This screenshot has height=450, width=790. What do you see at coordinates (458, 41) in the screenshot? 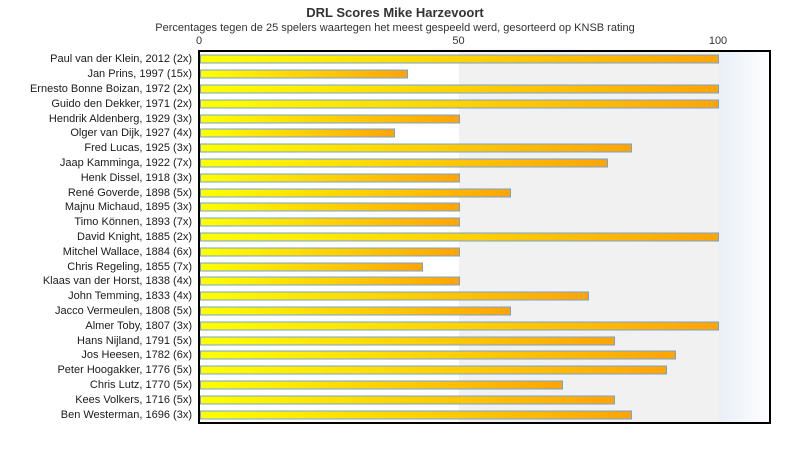
I see `x-tick-label: 50` at bounding box center [458, 41].